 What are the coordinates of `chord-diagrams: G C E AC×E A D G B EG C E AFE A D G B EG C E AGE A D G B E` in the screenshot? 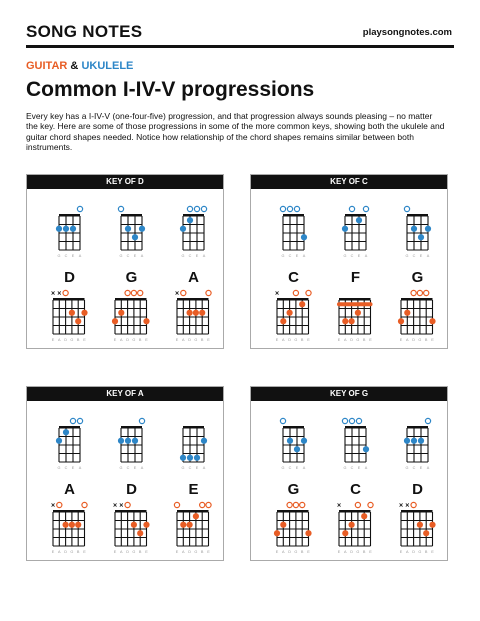 It's located at (355, 273).